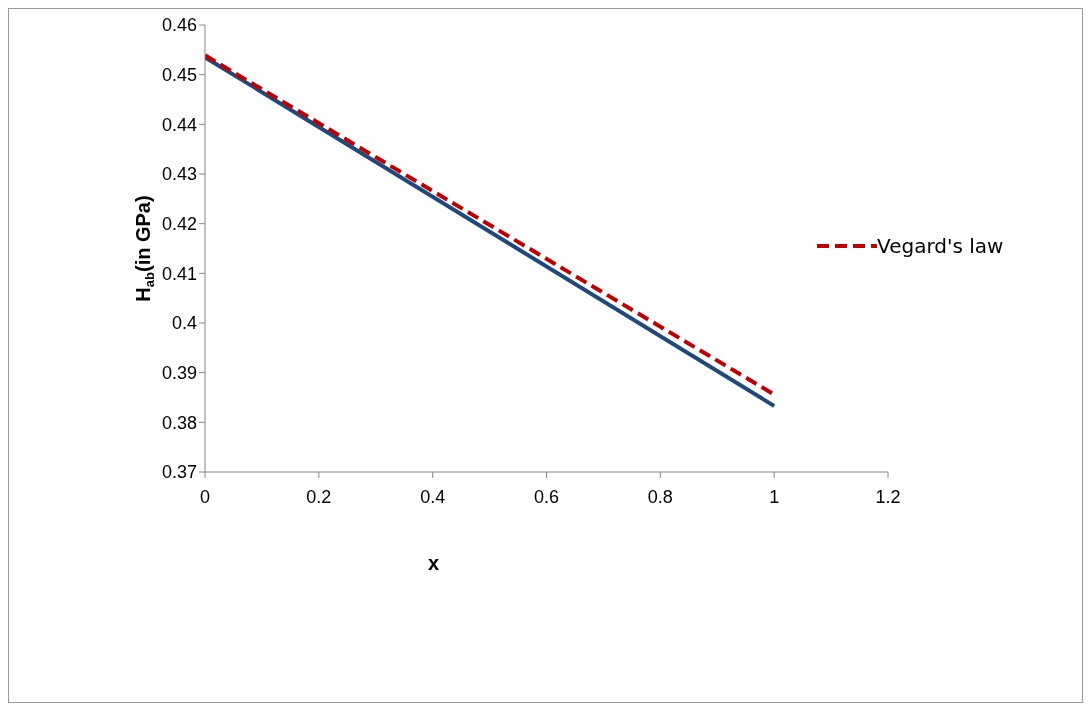 The image size is (1091, 711). Describe the element at coordinates (319, 496) in the screenshot. I see `x-tick-label: 0.2` at that location.